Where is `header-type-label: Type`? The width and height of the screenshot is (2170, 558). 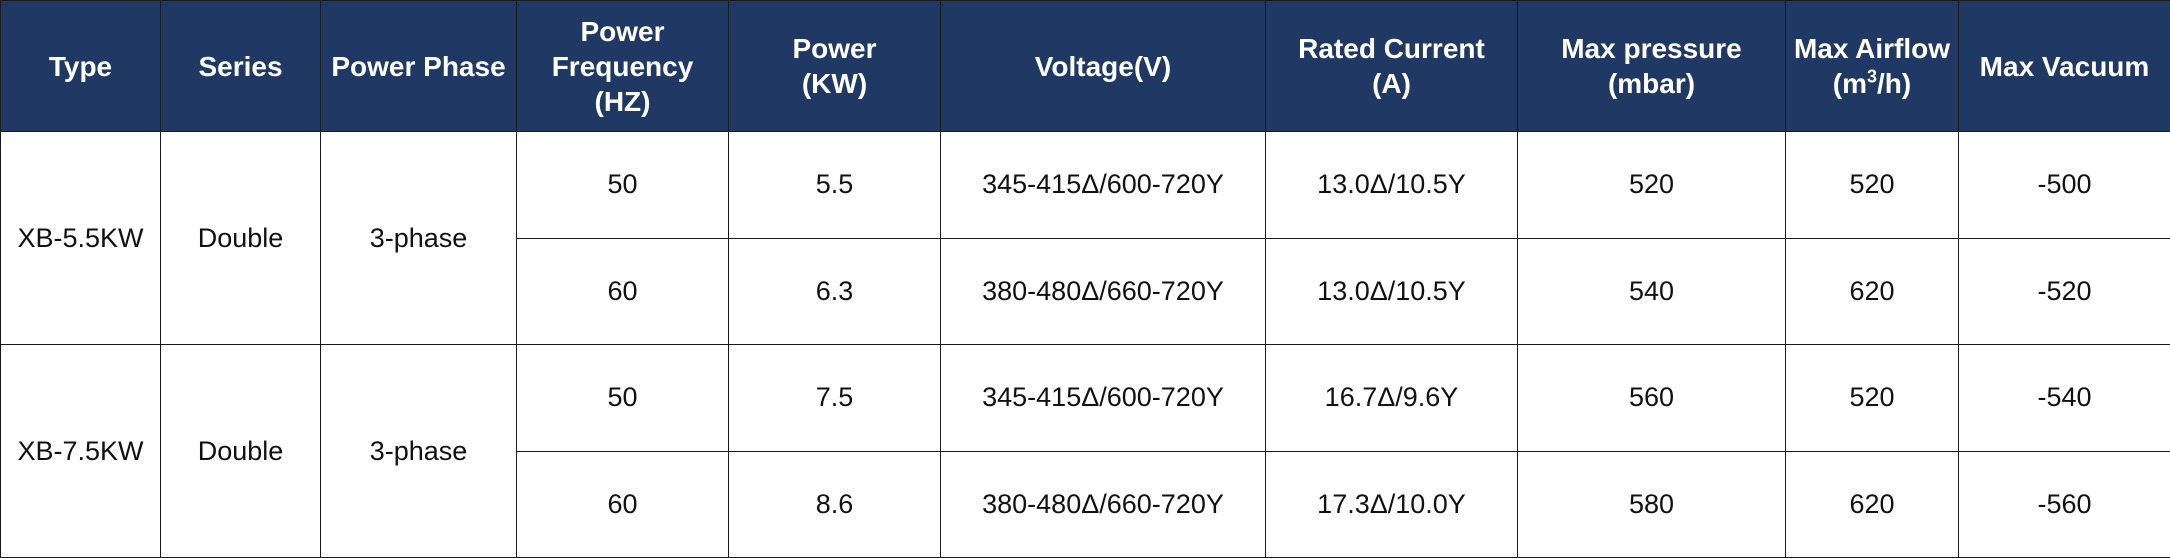
header-type-label: Type is located at coordinates (80, 66).